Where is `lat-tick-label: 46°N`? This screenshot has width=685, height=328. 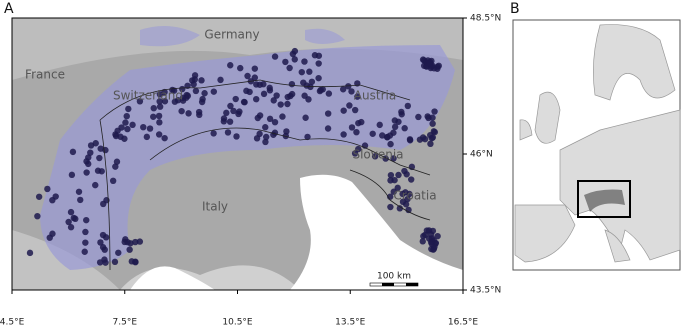
lat-tick-label: 46°N is located at coordinates (481, 155).